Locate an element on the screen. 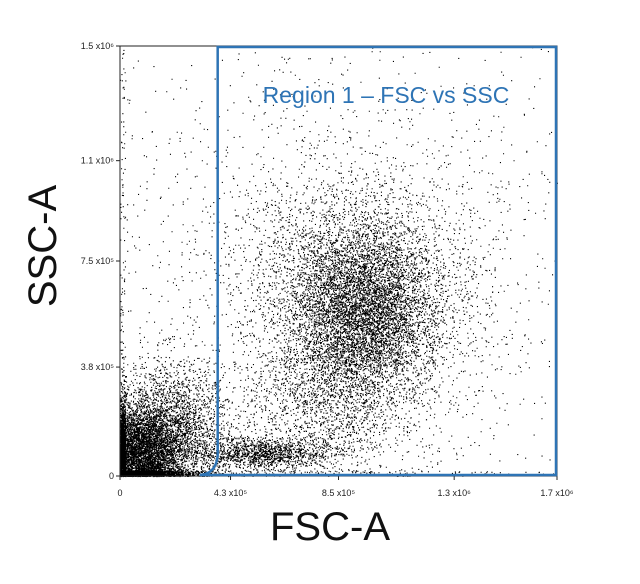 This screenshot has height=584, width=640. y-tick-label: 7.5 x10⁵ is located at coordinates (98, 261).